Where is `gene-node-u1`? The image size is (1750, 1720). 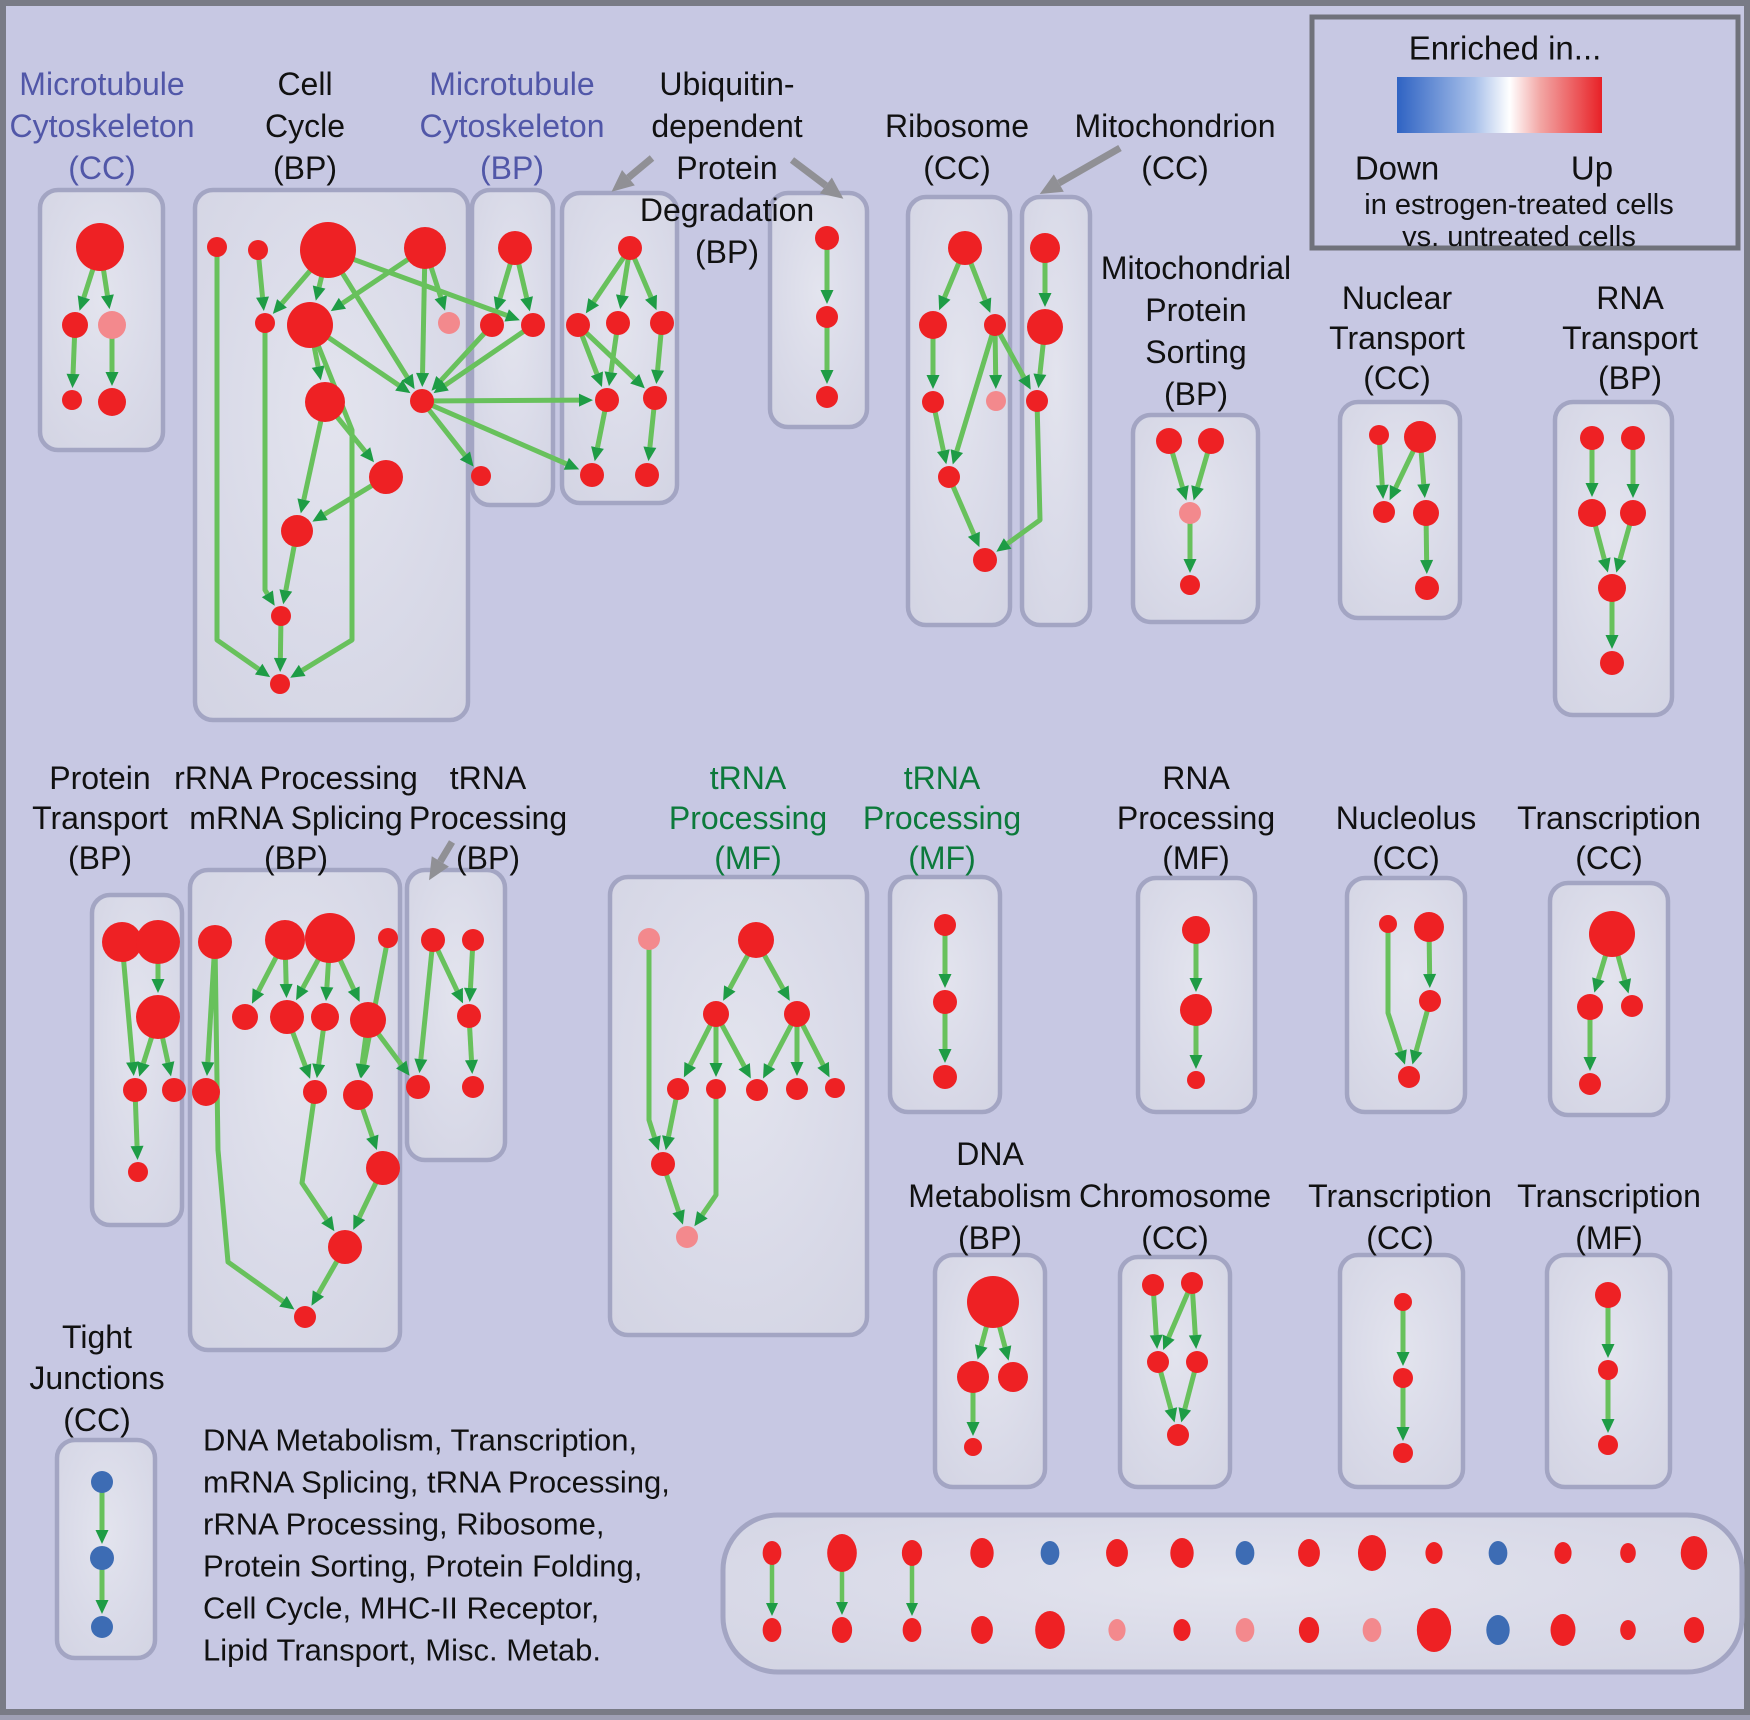
gene-node-u1 is located at coordinates (630, 248).